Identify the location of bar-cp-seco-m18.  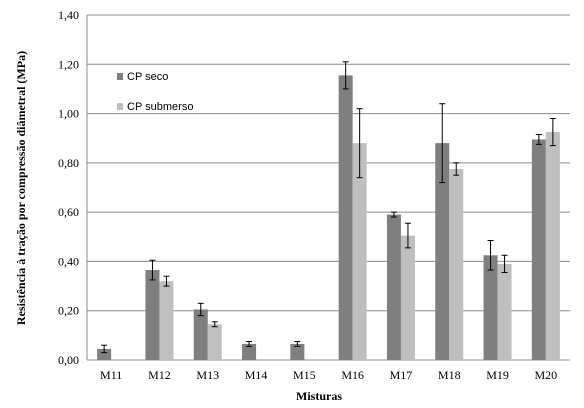
(442, 251).